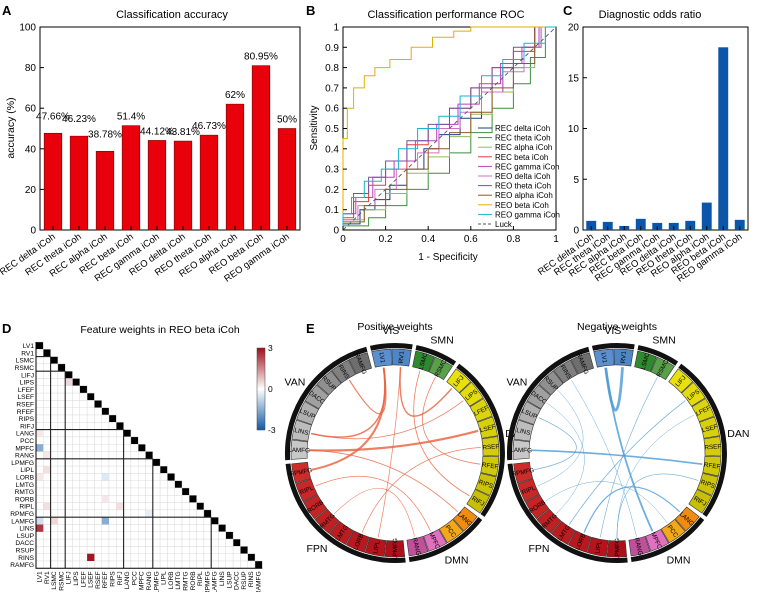 The image size is (757, 592). I want to click on panel-label-b: B, so click(310, 10).